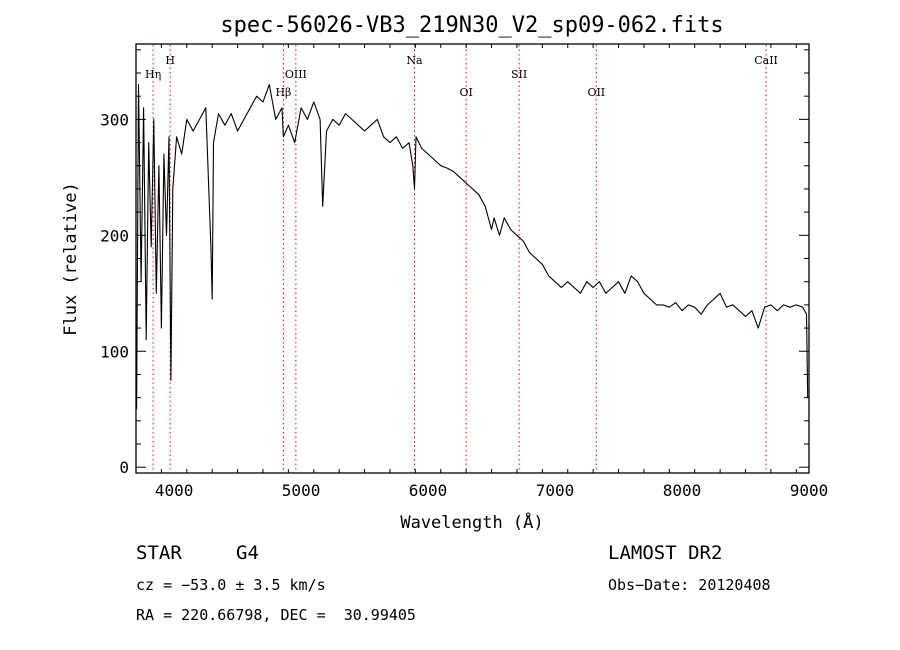 This screenshot has height=650, width=900. Describe the element at coordinates (296, 74) in the screenshot. I see `line-label-3: OIII` at that location.